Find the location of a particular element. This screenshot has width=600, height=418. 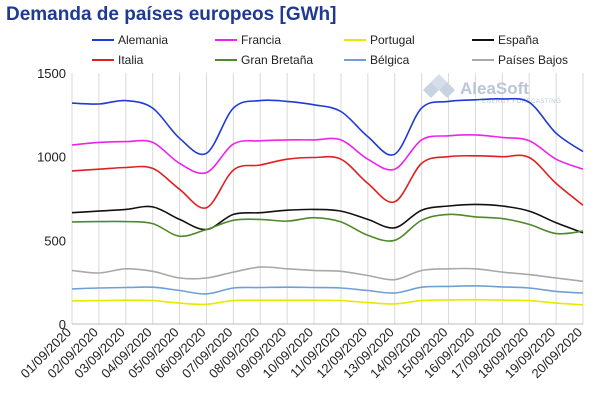

legend-item-gran-bretana: Gran Bretaña is located at coordinates (264, 60).